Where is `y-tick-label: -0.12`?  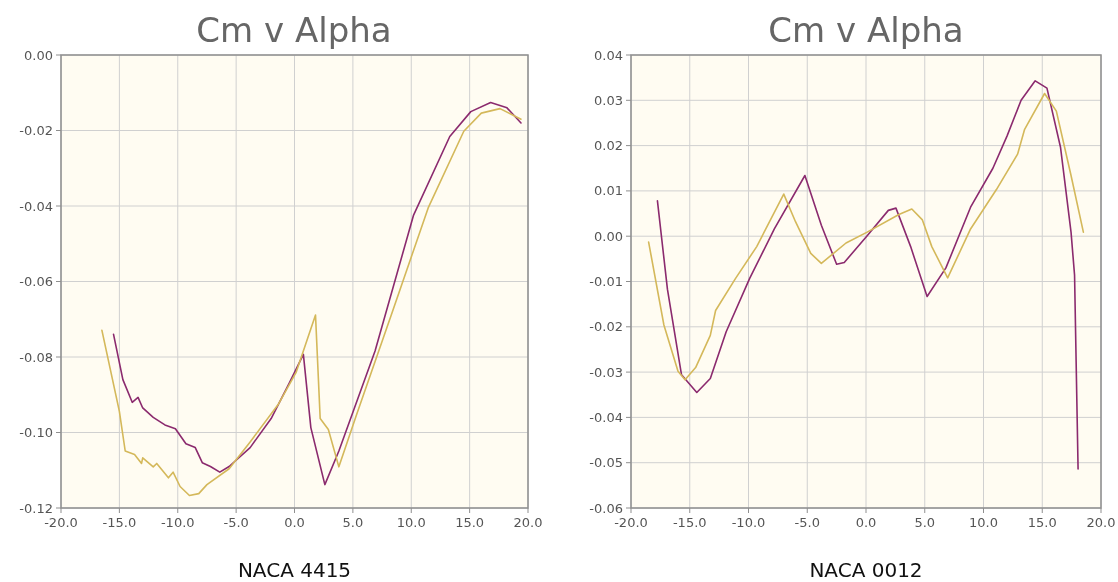
y-tick-label: -0.12 is located at coordinates (36, 508).